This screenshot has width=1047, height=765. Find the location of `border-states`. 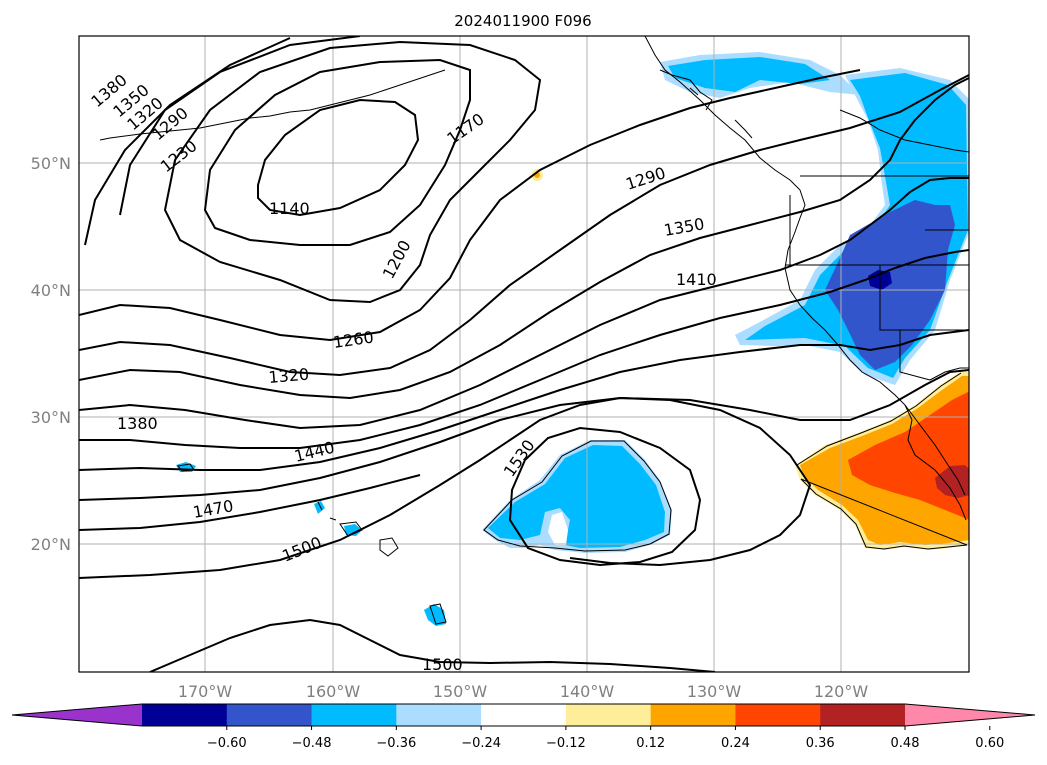

border-states is located at coordinates (877, 288).